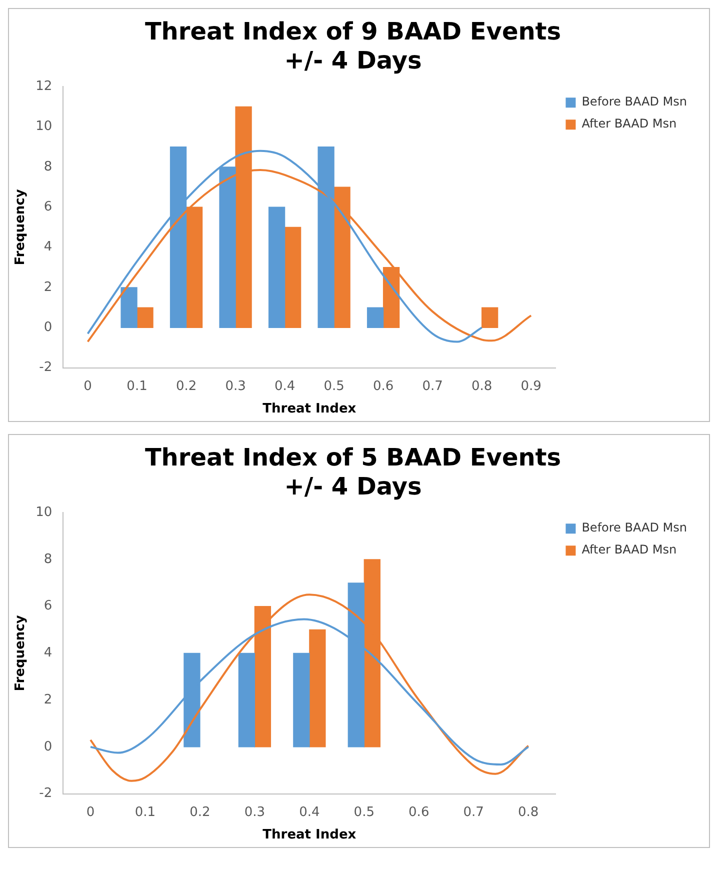 Image resolution: width=719 pixels, height=873 pixels. I want to click on y-tick-label: 12, so click(44, 86).